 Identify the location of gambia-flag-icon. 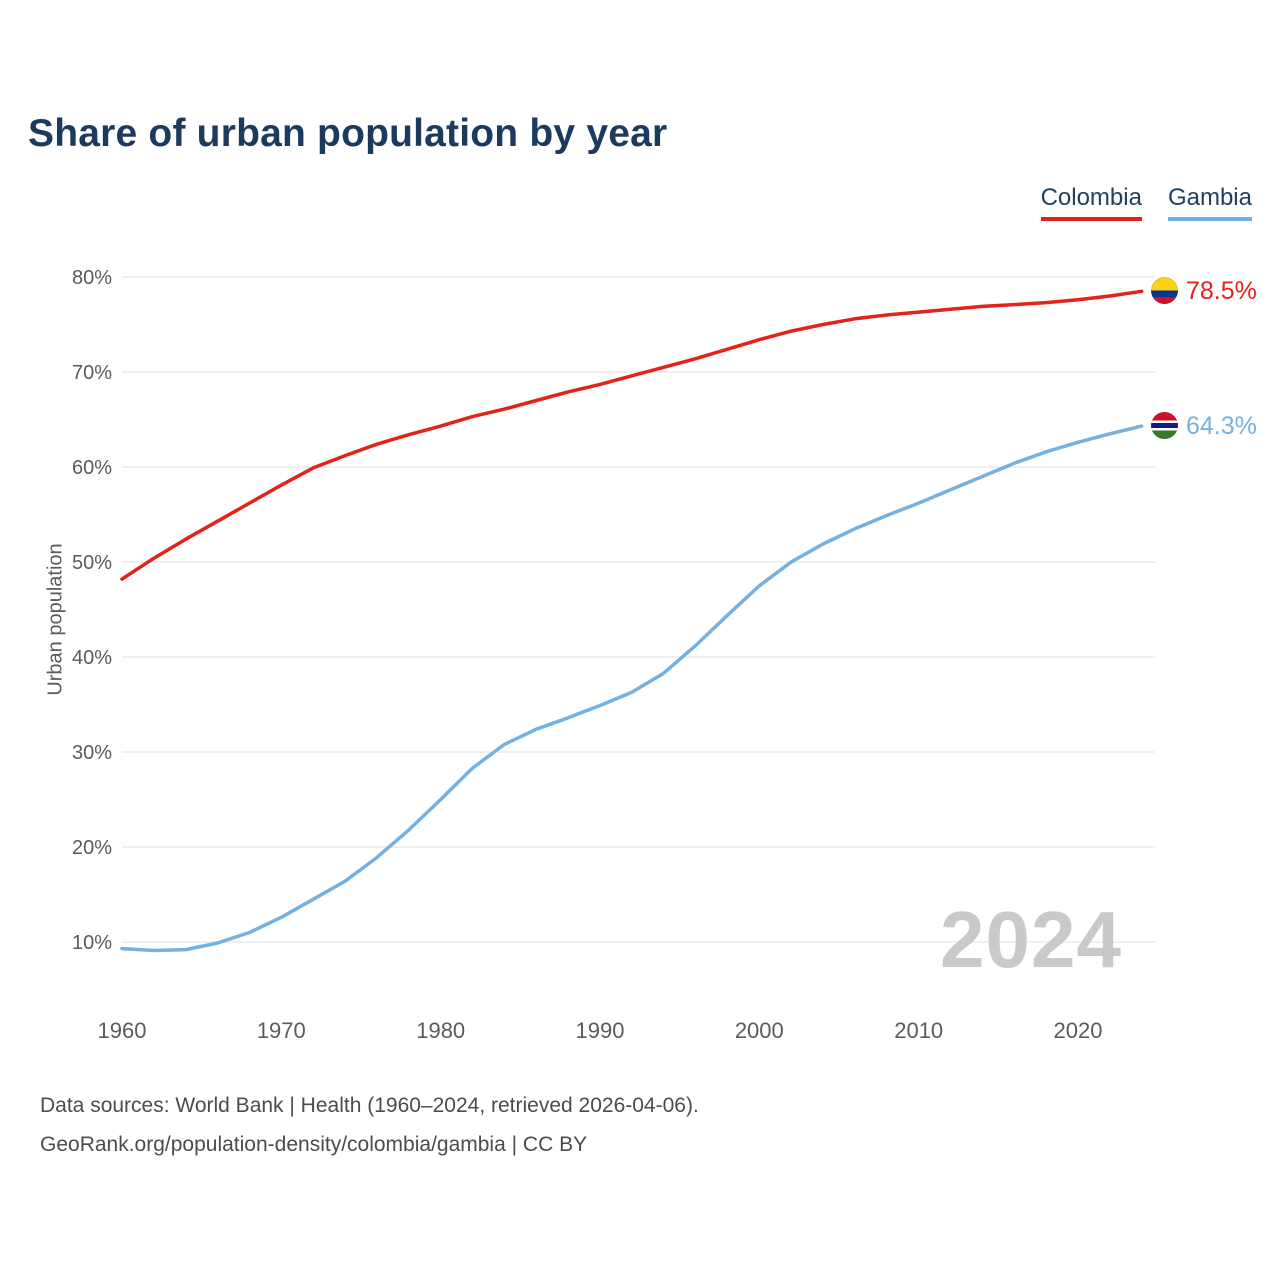
(1164, 425).